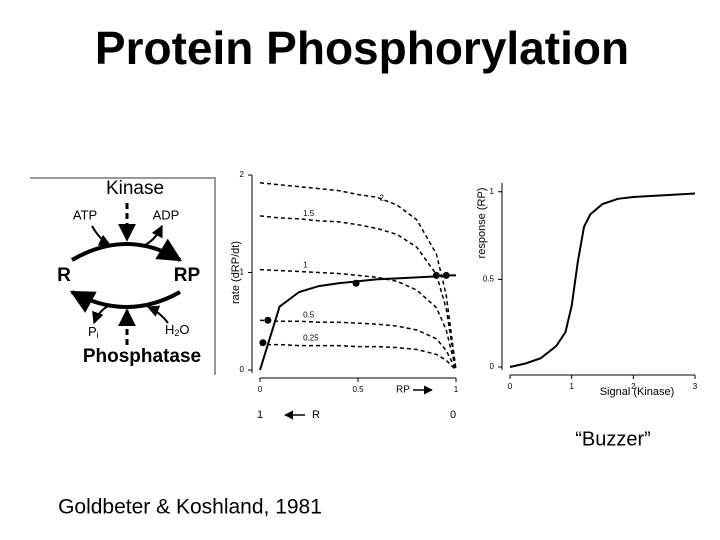 This screenshot has width=720, height=540. I want to click on reaction-diagram: Kinase ATP ADP R RP Pi H2O Phosphatase, so click(123, 276).